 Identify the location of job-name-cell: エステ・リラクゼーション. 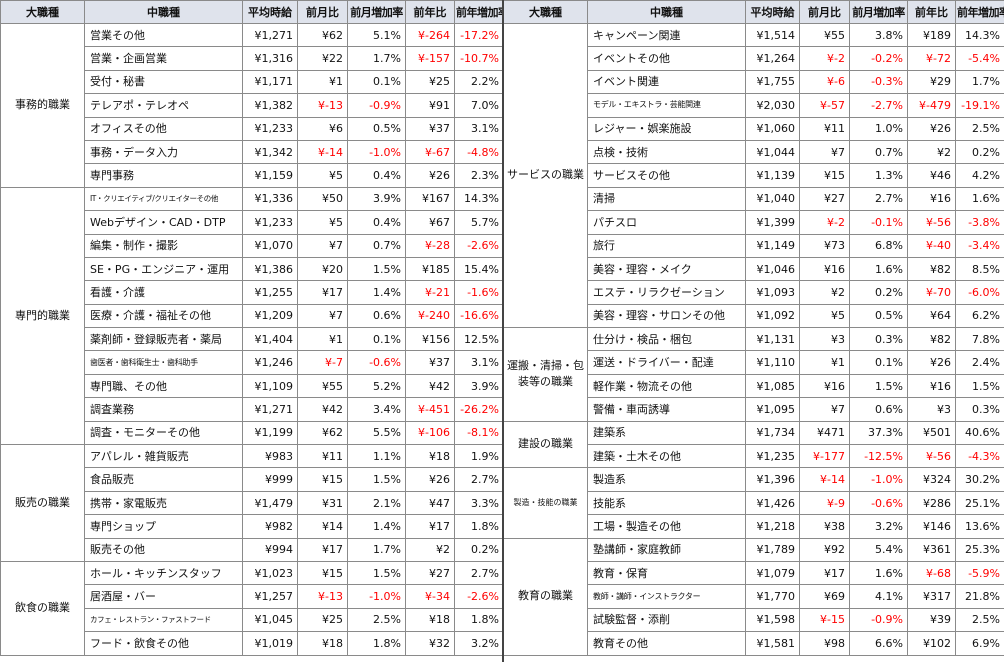
(666, 292).